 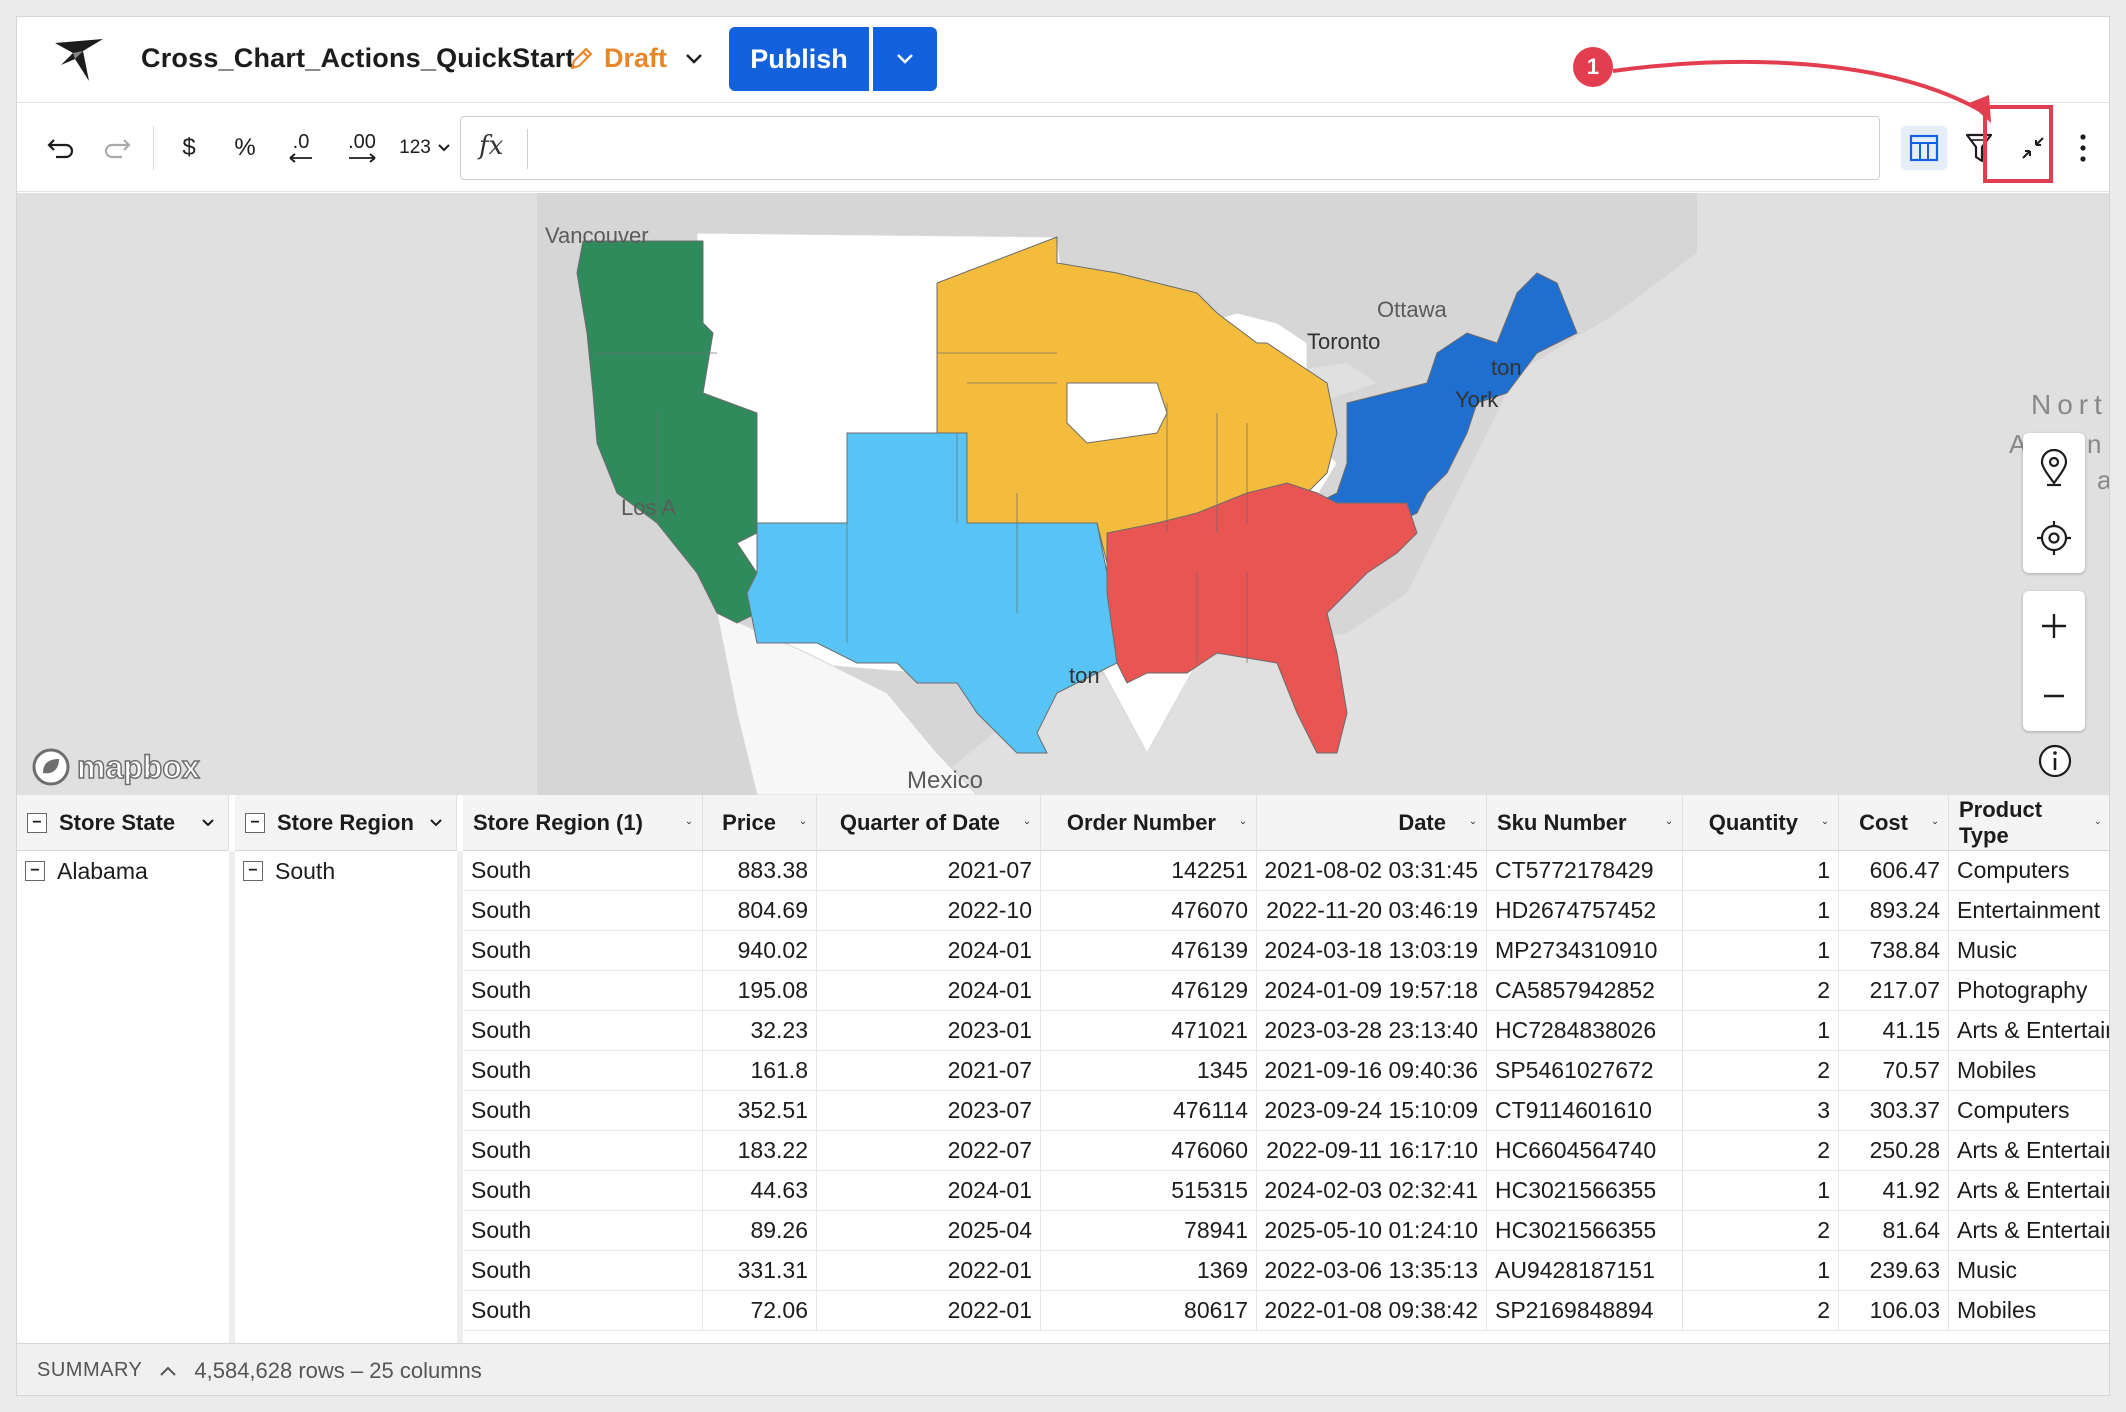 I want to click on table-cell: 2022-11-20 03:46:19, so click(x=1372, y=911).